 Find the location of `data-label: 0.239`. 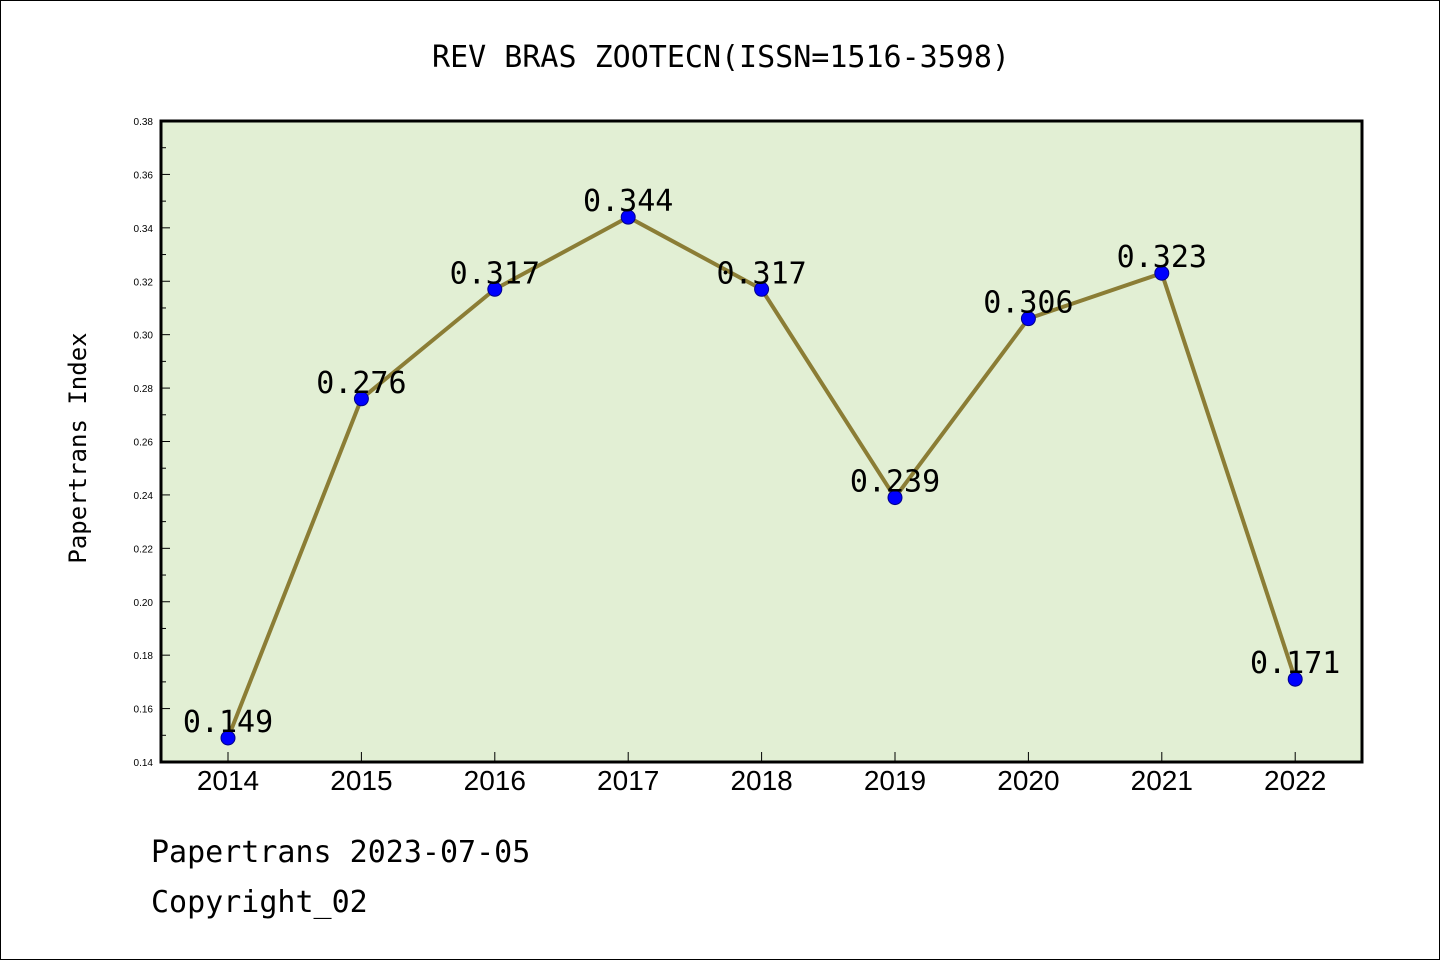

data-label: 0.239 is located at coordinates (895, 482).